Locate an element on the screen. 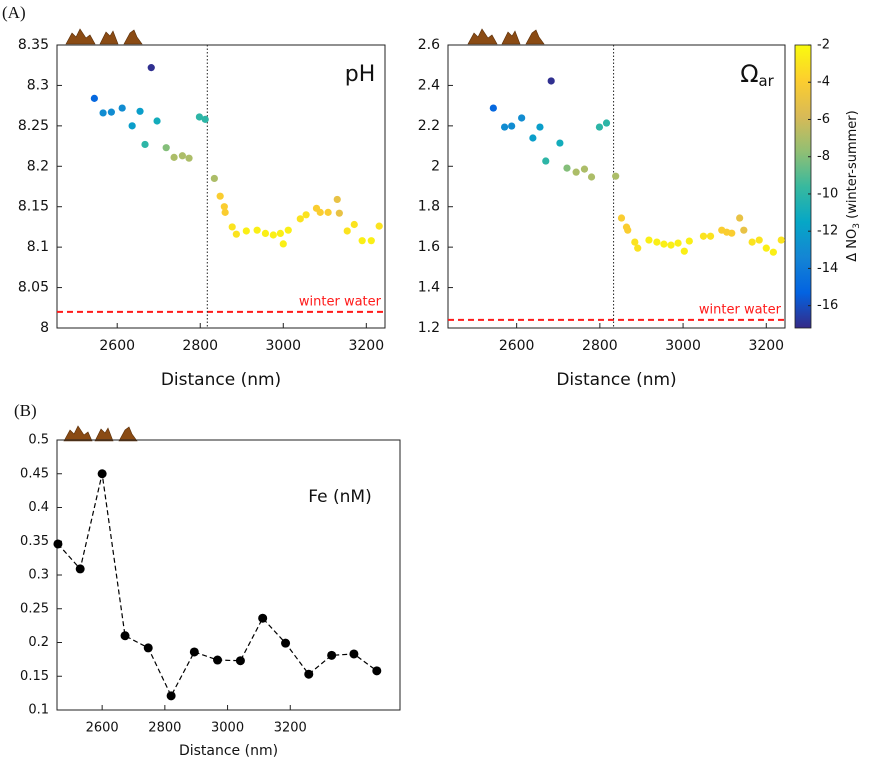 This screenshot has width=873, height=768. annotation-text: Fe (nM) is located at coordinates (339, 497).